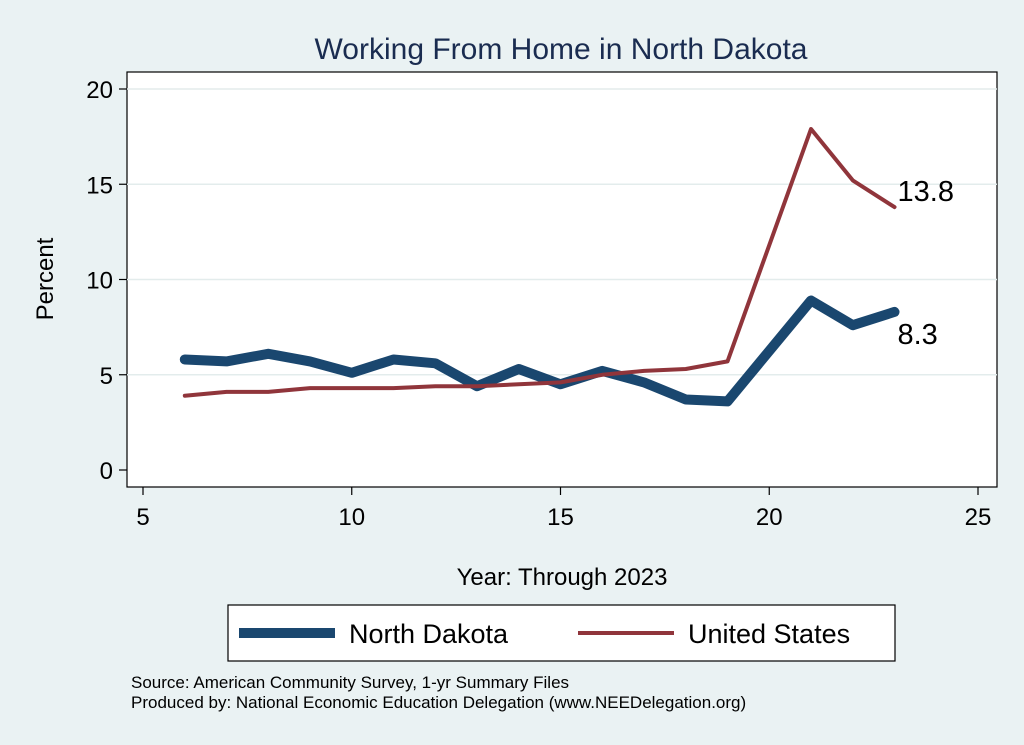  What do you see at coordinates (926, 192) in the screenshot?
I see `end-label-united-states: 13.8` at bounding box center [926, 192].